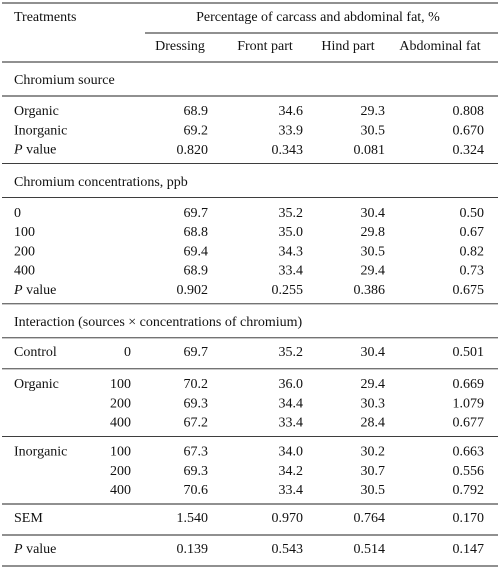  Describe the element at coordinates (193, 549) in the screenshot. I see `cell-value: 0.139` at that location.